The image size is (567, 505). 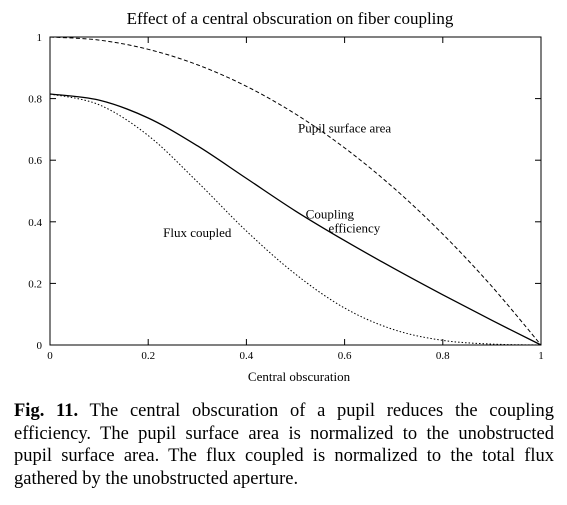 What do you see at coordinates (299, 376) in the screenshot?
I see `x-axis-label: Central obscuration` at bounding box center [299, 376].